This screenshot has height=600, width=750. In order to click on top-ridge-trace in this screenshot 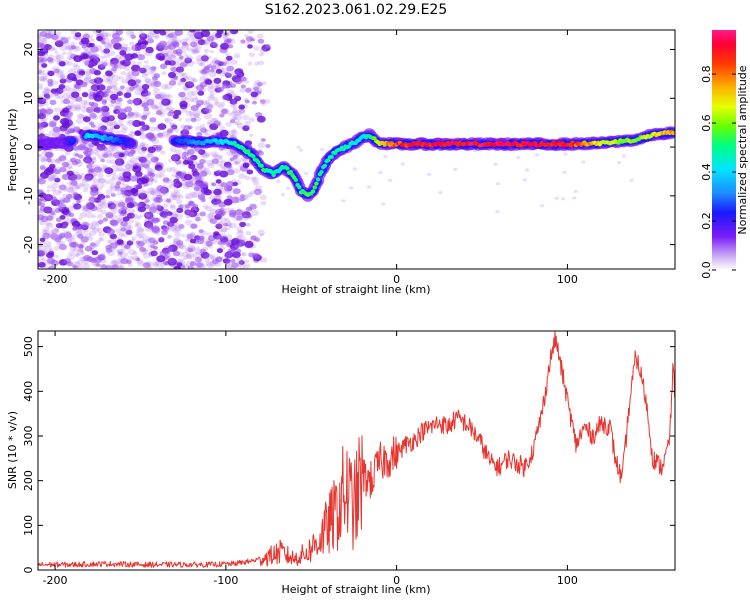, I will do `click(356, 164)`.